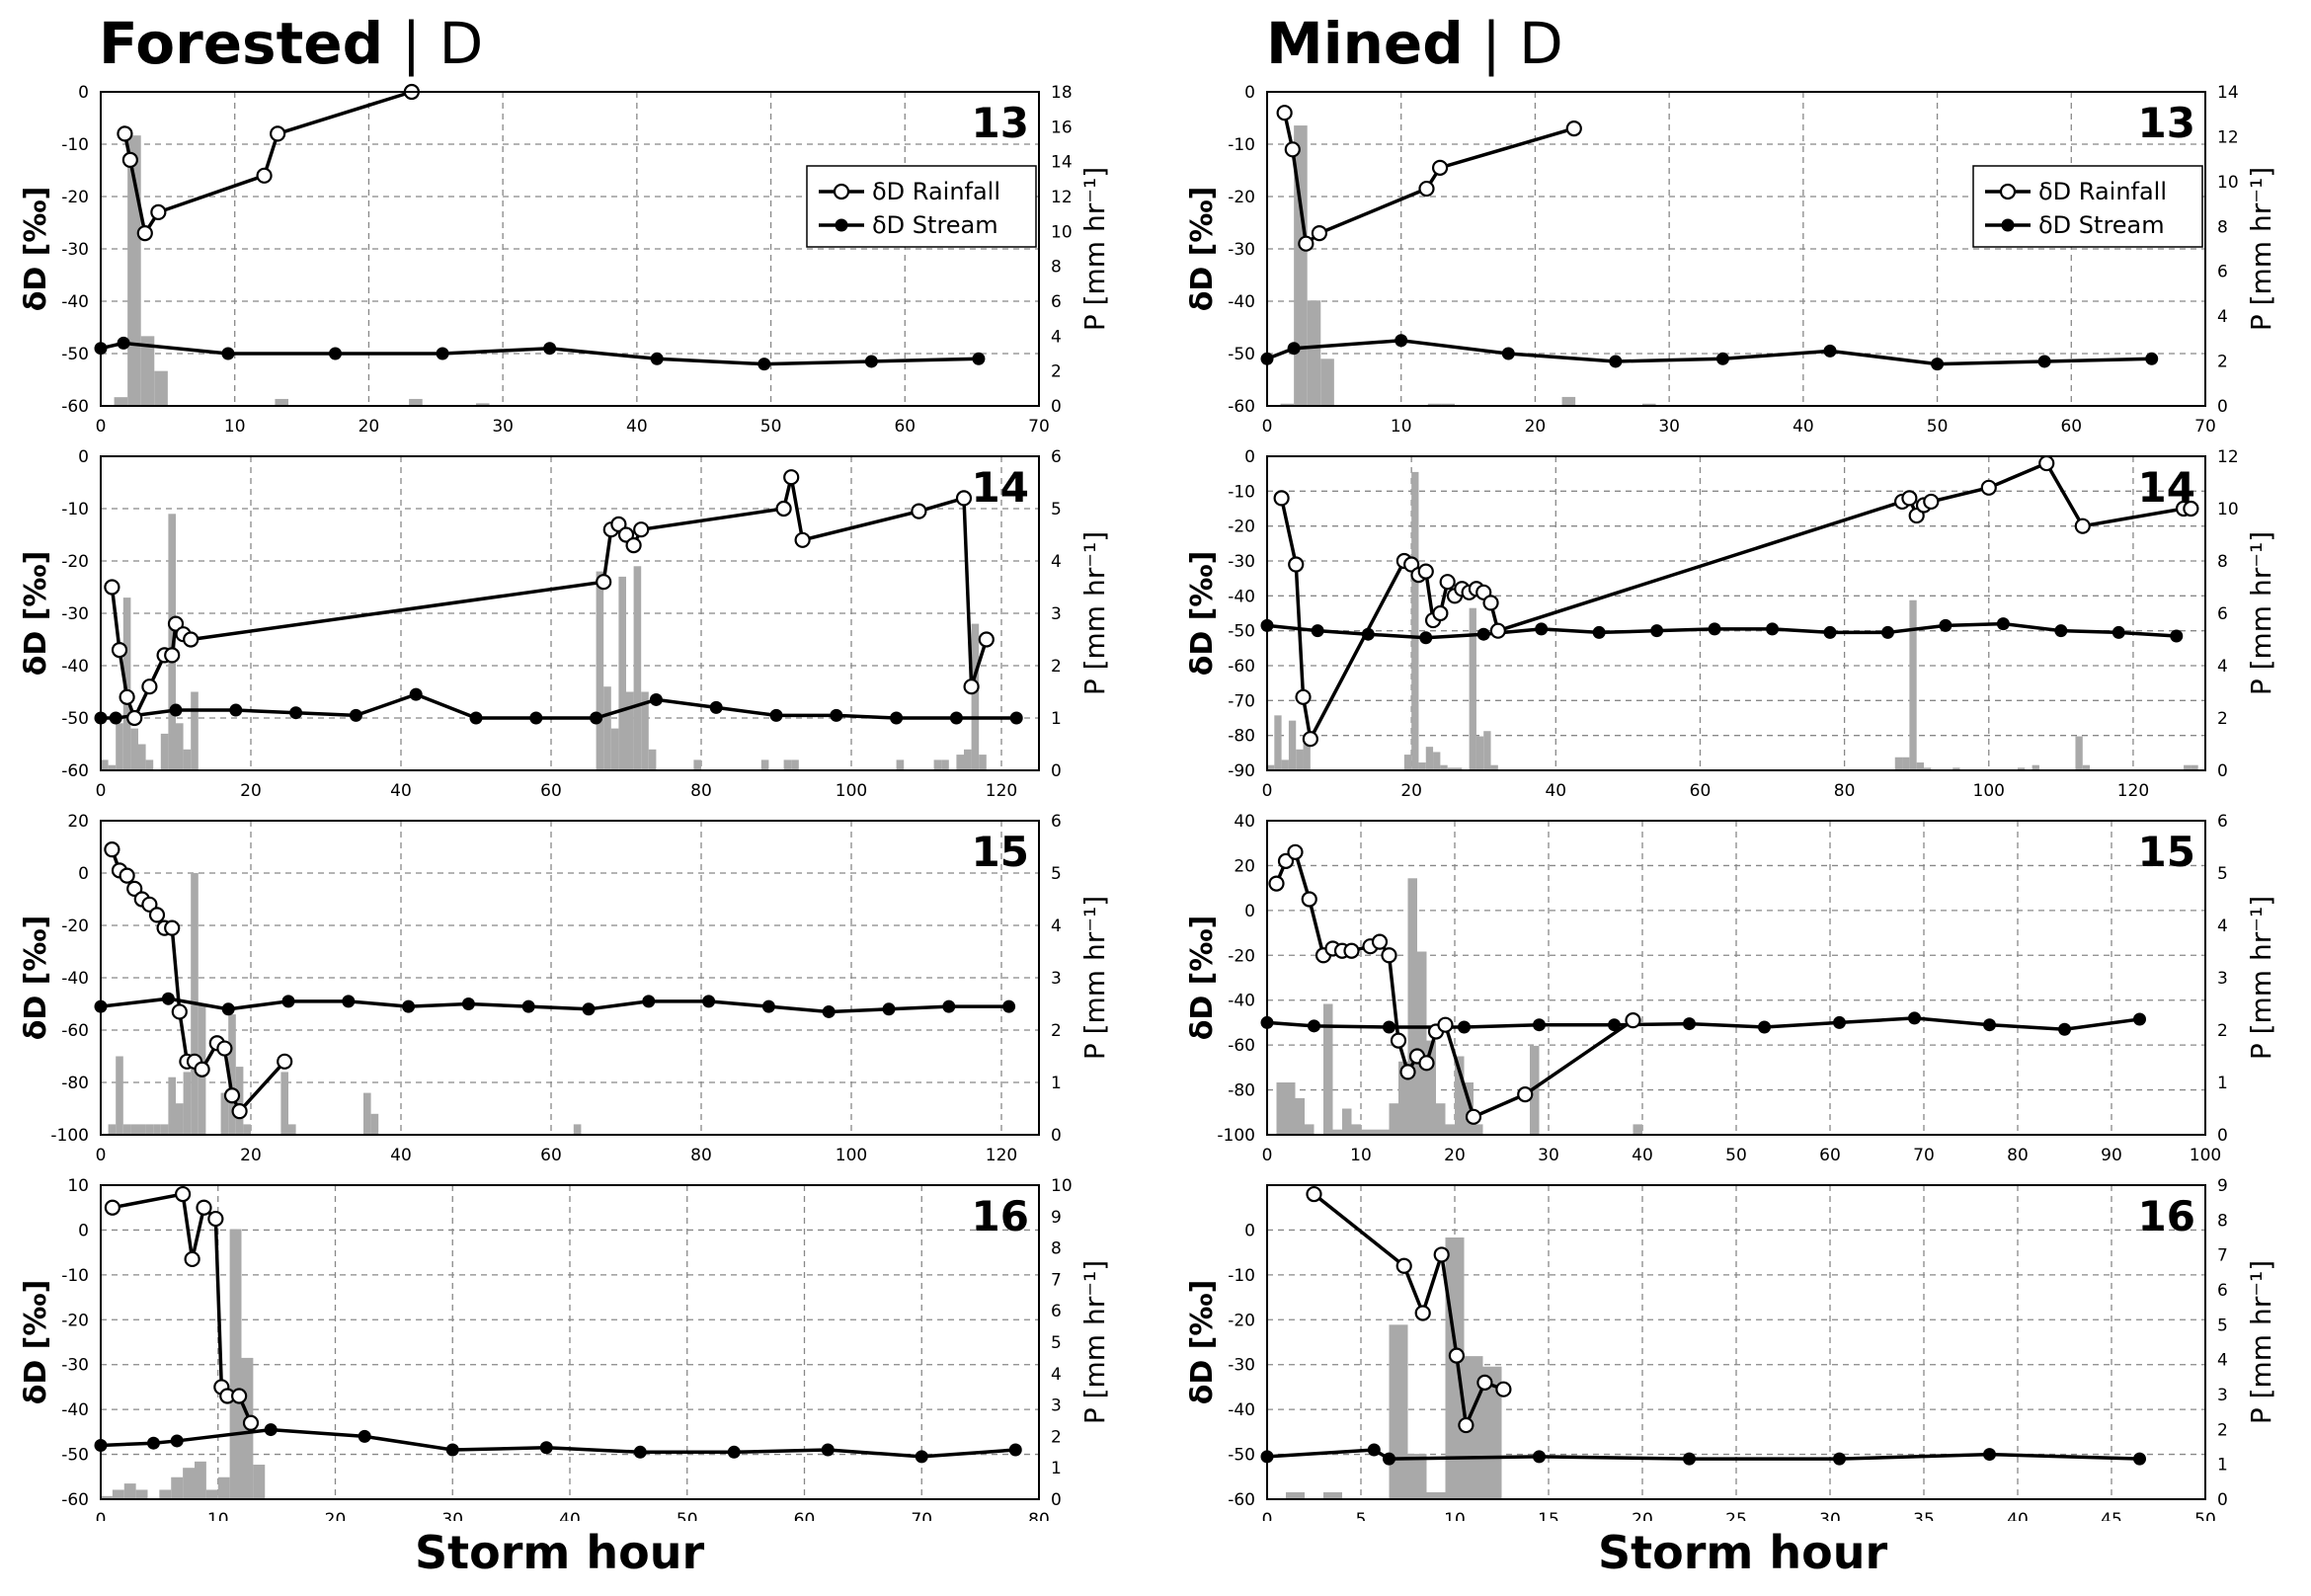  I want to click on legend-box, so click(921, 206).